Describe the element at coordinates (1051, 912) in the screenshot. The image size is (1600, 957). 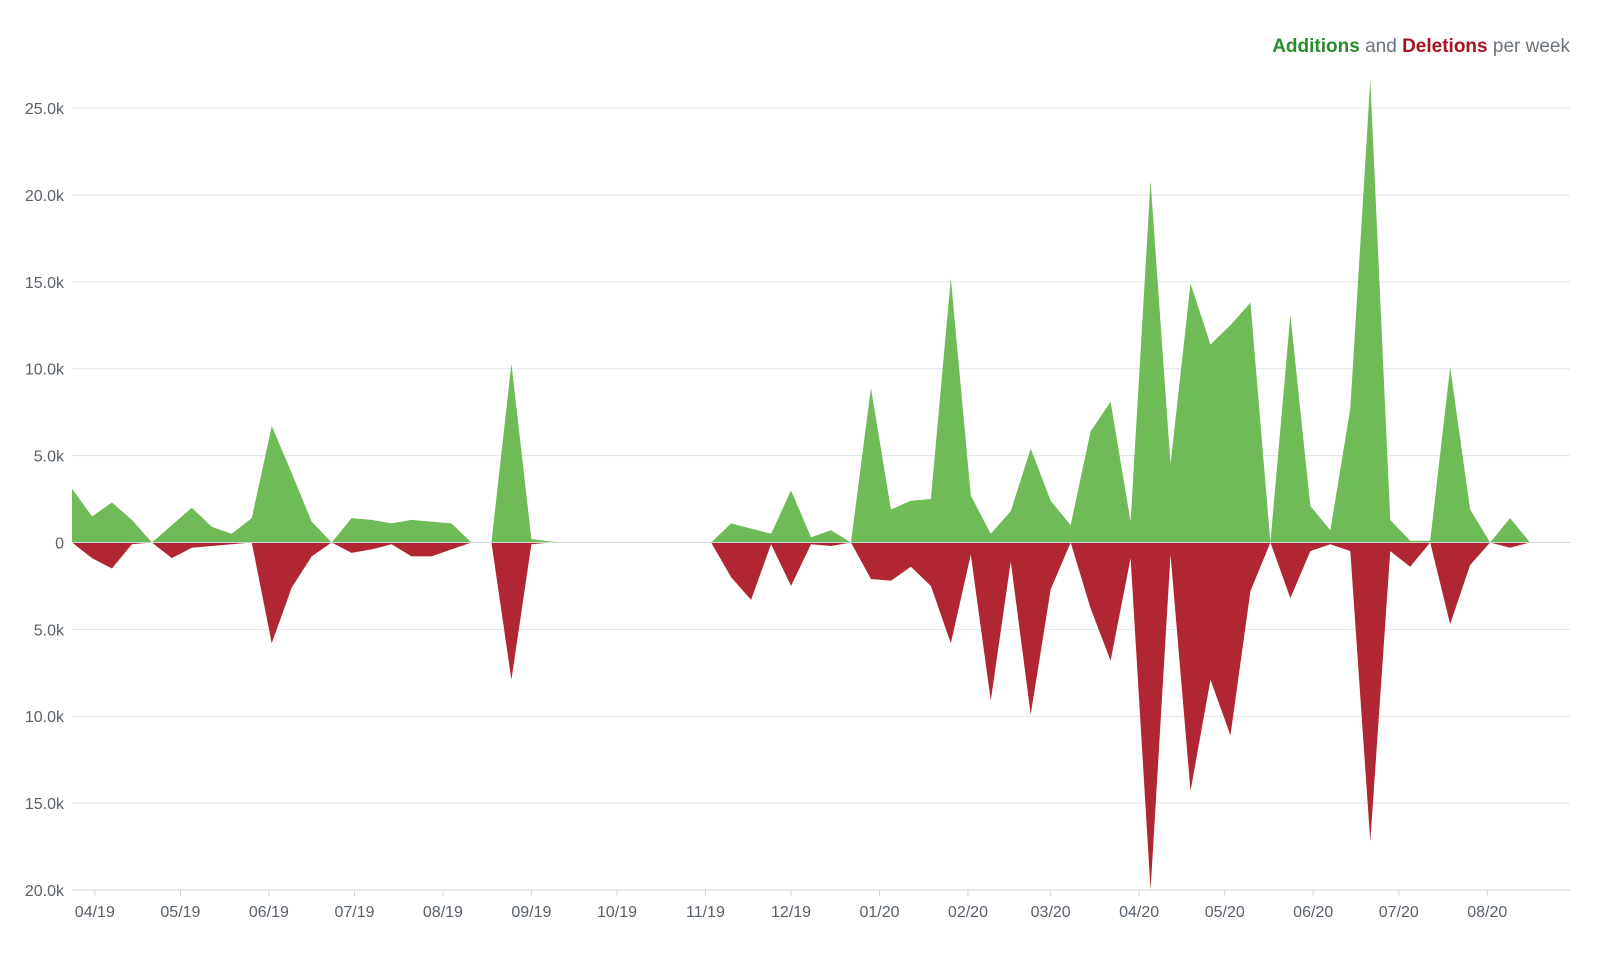
I see `x-tick-label: 03/20` at that location.